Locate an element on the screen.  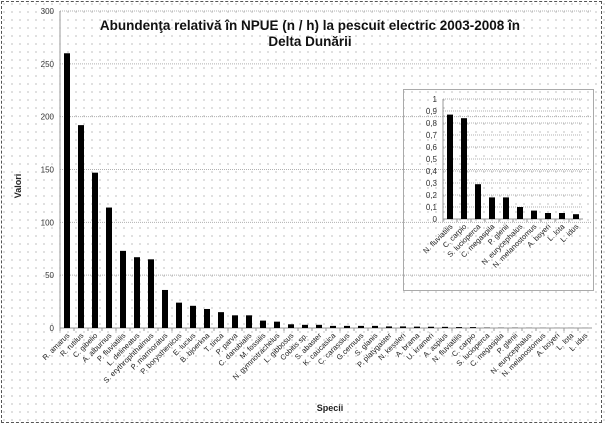
inset-y-tick-label: 0,5 is located at coordinates (432, 159).